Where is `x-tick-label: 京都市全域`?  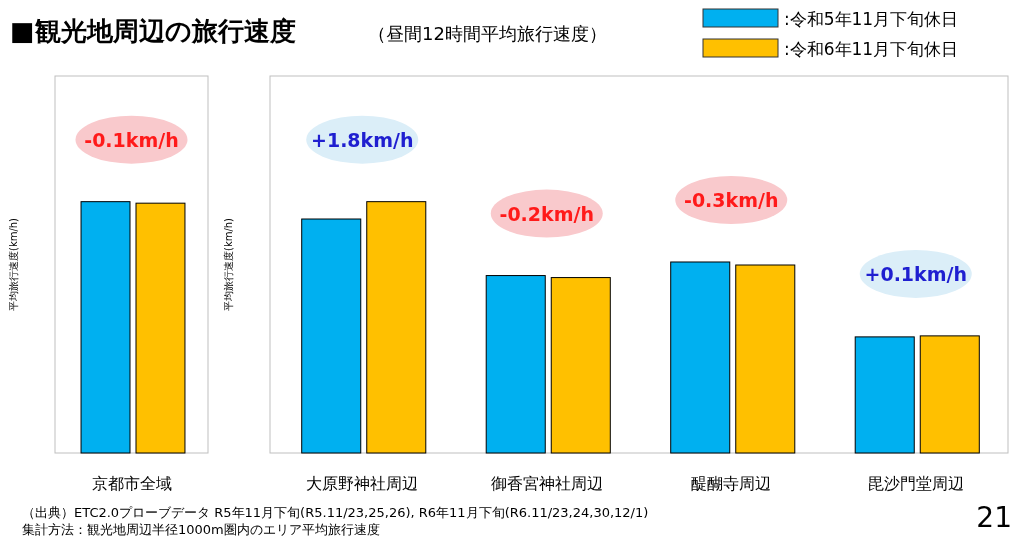
x-tick-label: 京都市全域 is located at coordinates (131, 483).